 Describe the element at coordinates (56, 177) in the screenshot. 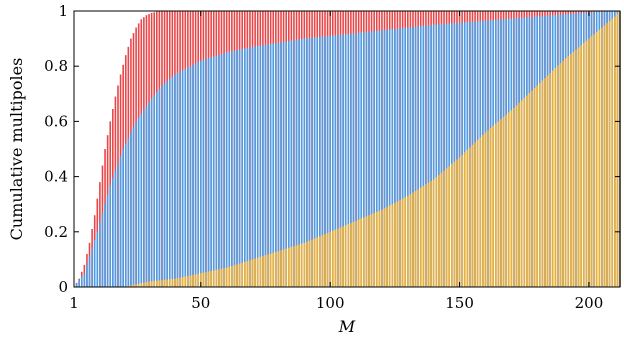

I see `y-tick-label: 0.4` at that location.